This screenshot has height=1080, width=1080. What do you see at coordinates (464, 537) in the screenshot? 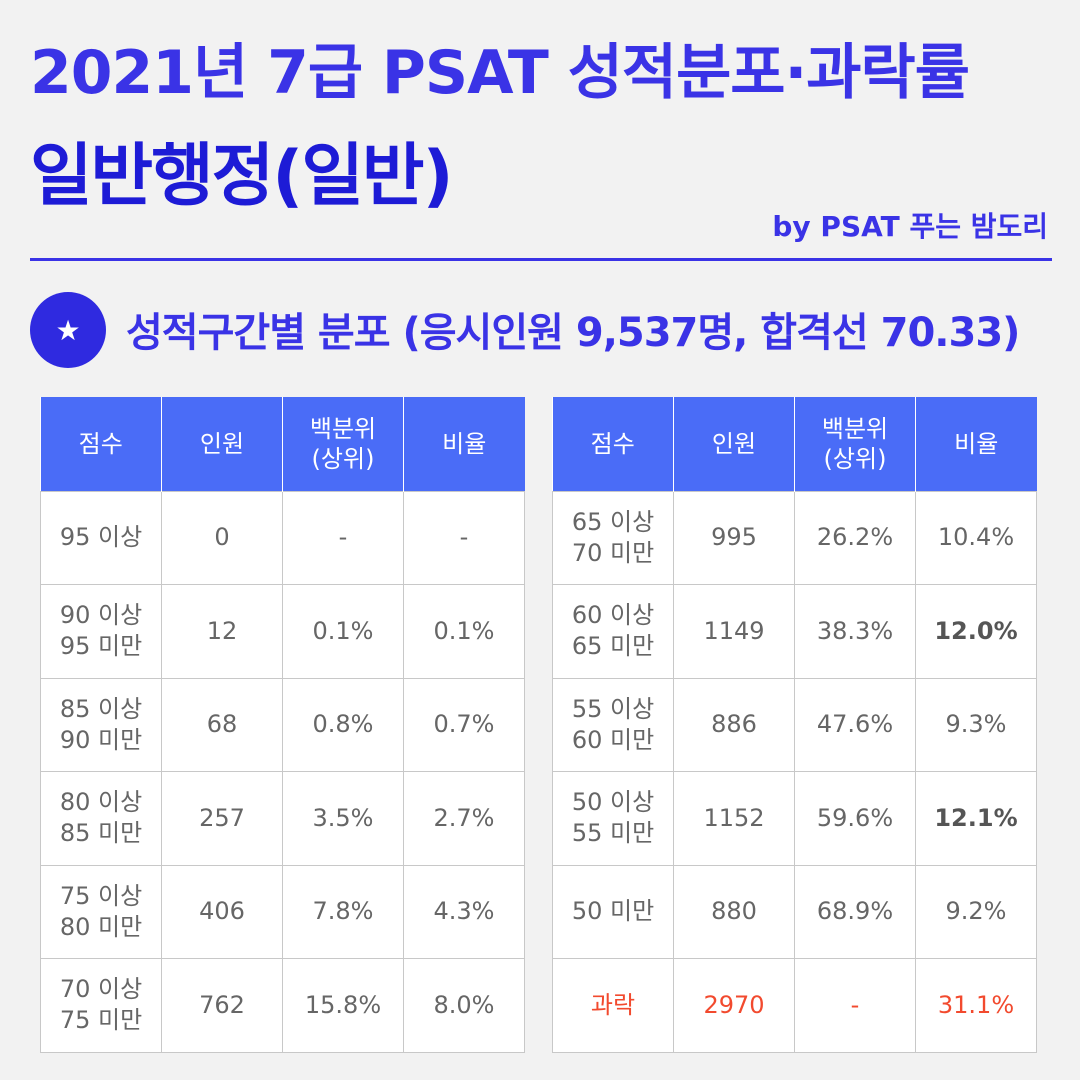
I see `cell-ratio: -` at bounding box center [464, 537].